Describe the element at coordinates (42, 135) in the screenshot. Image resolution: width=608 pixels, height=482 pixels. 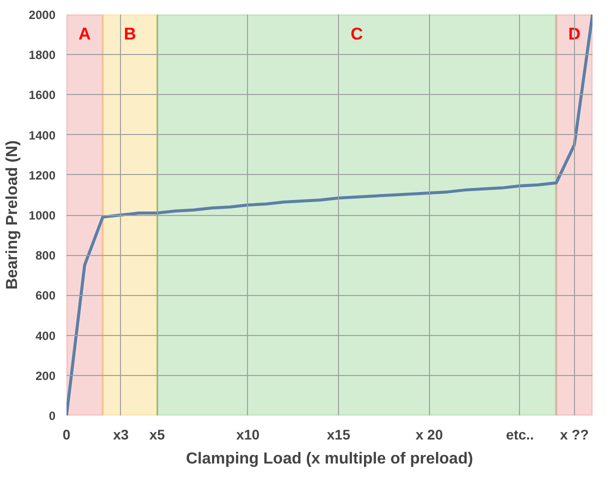
I see `y-tick-label: 1400` at that location.